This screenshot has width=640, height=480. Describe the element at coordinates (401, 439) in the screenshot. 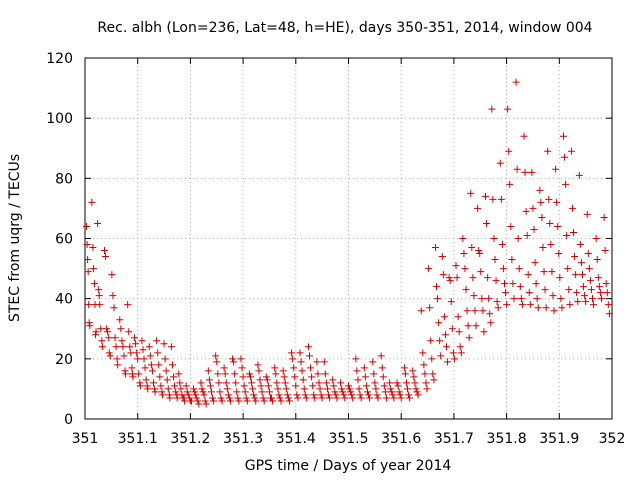

I see `x-tick-label: 351.6` at that location.